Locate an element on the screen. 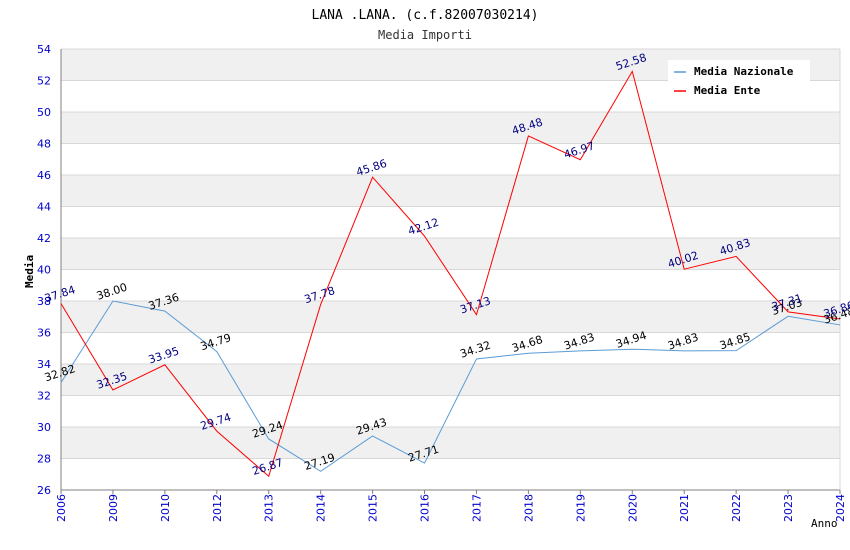  x-tick-label: 2013 is located at coordinates (269, 508).